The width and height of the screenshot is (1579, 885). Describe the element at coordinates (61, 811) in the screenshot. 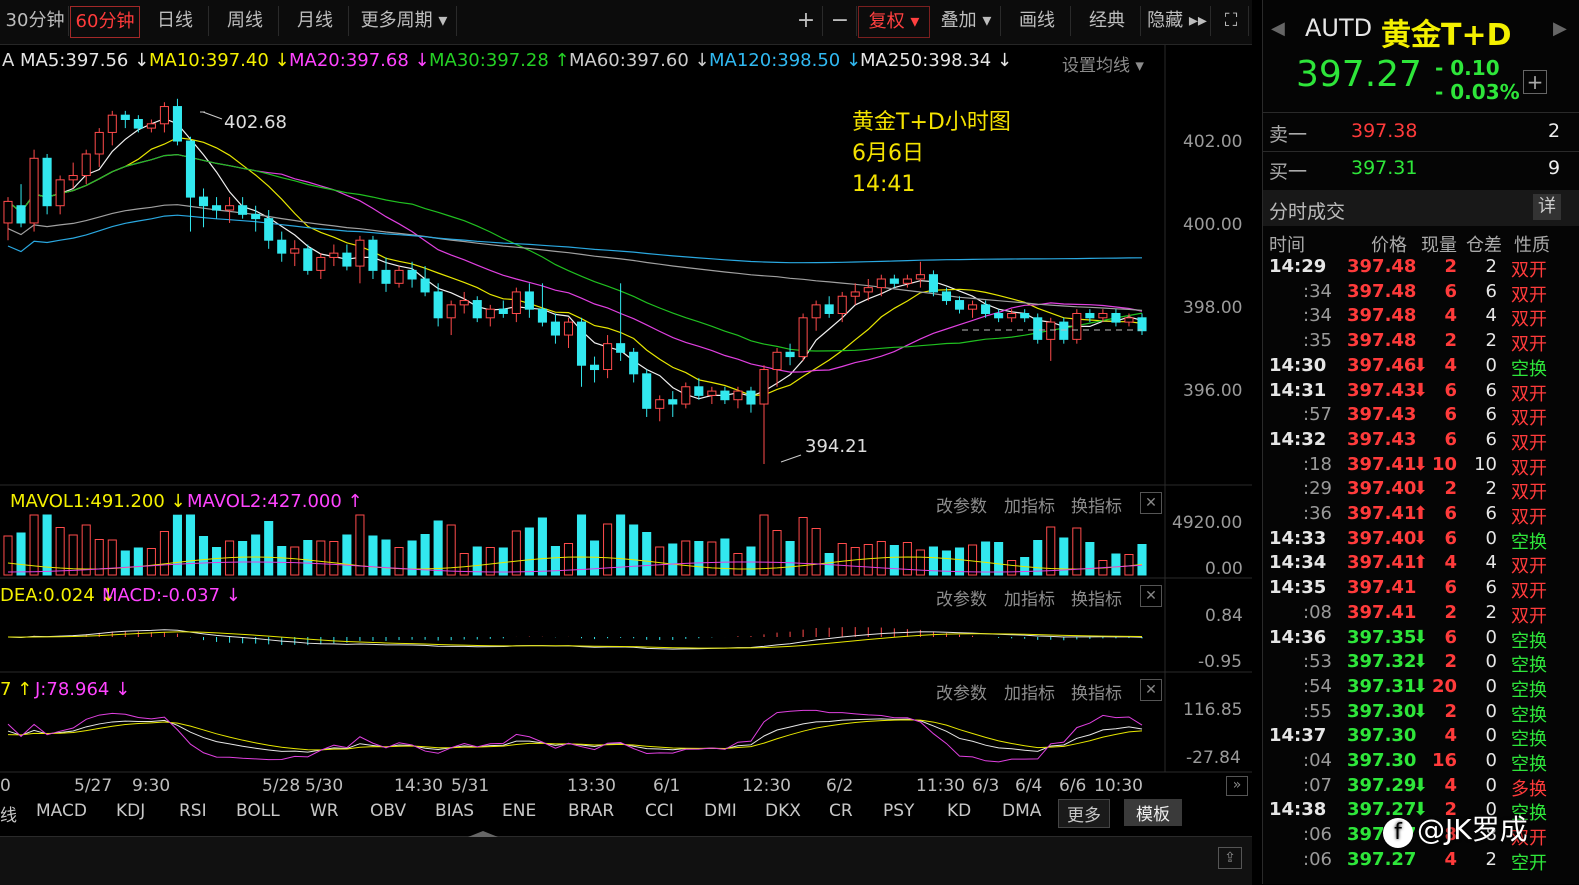

I see `tab-macd: MACD` at that location.